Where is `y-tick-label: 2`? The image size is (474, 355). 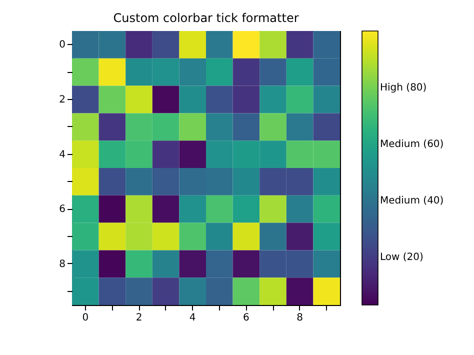
y-tick-label: 2 is located at coordinates (62, 100).